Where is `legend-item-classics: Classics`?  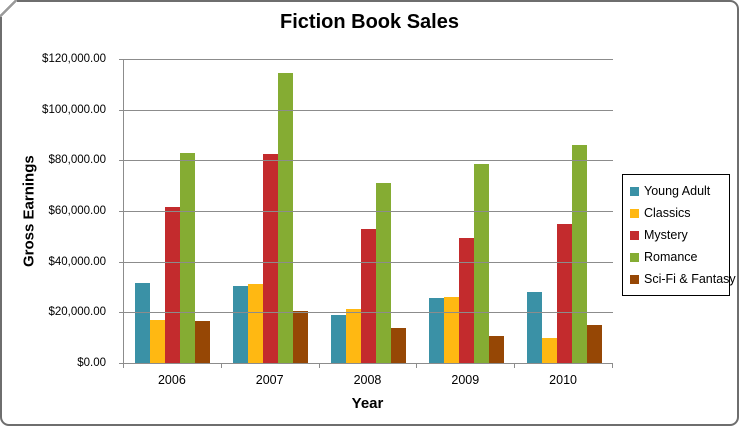
legend-item-classics: Classics is located at coordinates (678, 213).